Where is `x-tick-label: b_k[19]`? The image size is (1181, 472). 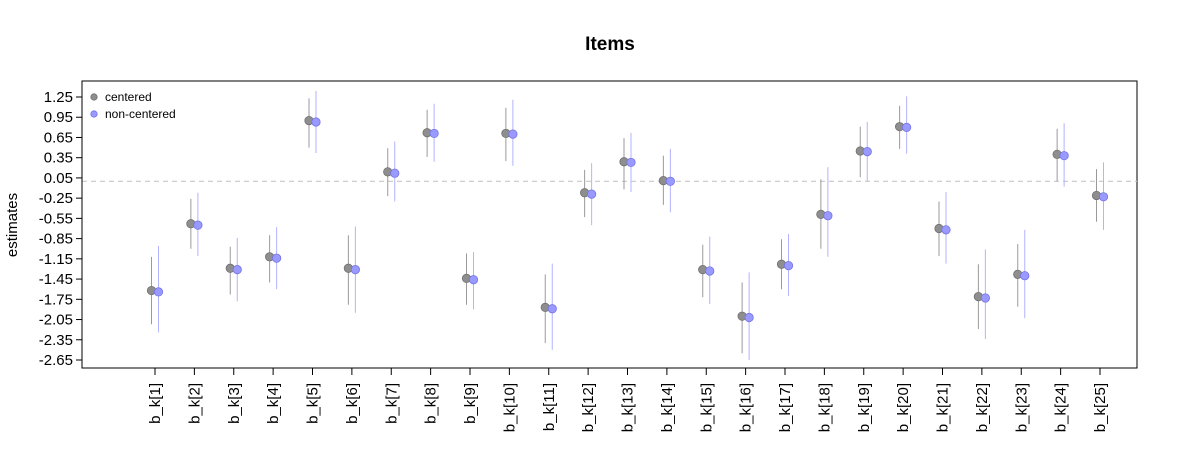 x-tick-label: b_k[19] is located at coordinates (864, 407).